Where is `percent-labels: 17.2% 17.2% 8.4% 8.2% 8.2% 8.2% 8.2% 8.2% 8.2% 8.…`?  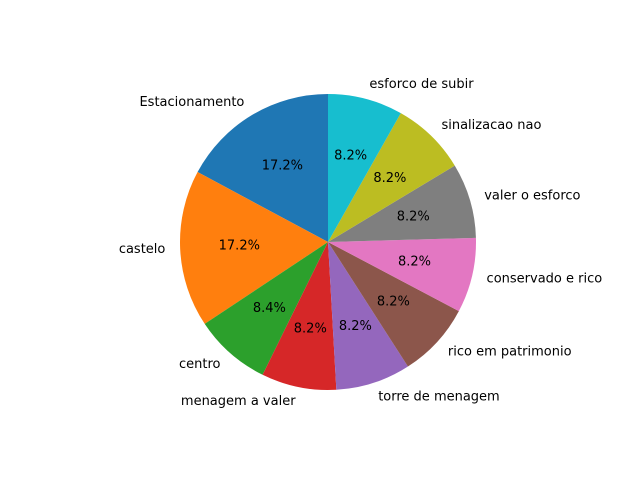 percent-labels: 17.2% 17.2% 8.4% 8.2% 8.2% 8.2% 8.2% 8.2% 8.2% 8.… is located at coordinates (325, 243).